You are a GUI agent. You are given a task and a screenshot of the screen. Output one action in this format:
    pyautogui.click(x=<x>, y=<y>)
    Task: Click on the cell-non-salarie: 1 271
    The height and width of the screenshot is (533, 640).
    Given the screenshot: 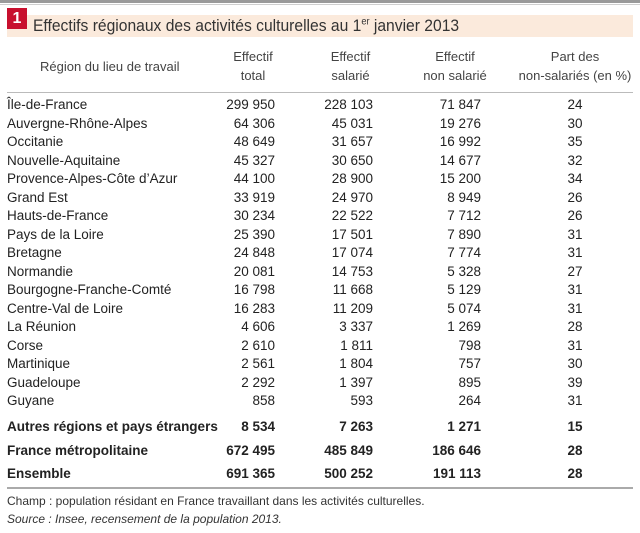 What is the action you would take?
    pyautogui.click(x=464, y=426)
    